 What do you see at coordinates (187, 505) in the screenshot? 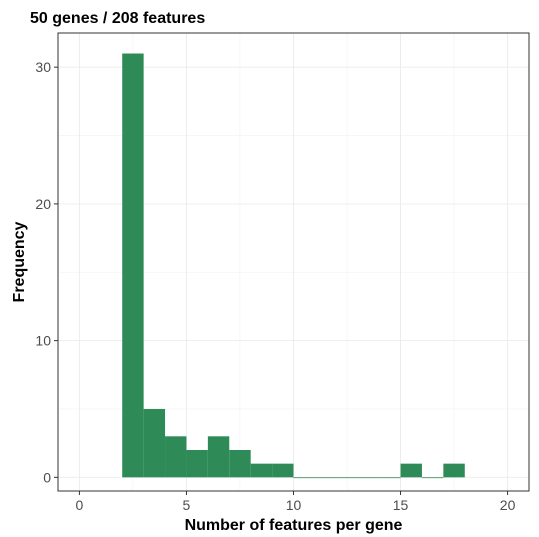
I see `x-tick-label: 5` at bounding box center [187, 505].